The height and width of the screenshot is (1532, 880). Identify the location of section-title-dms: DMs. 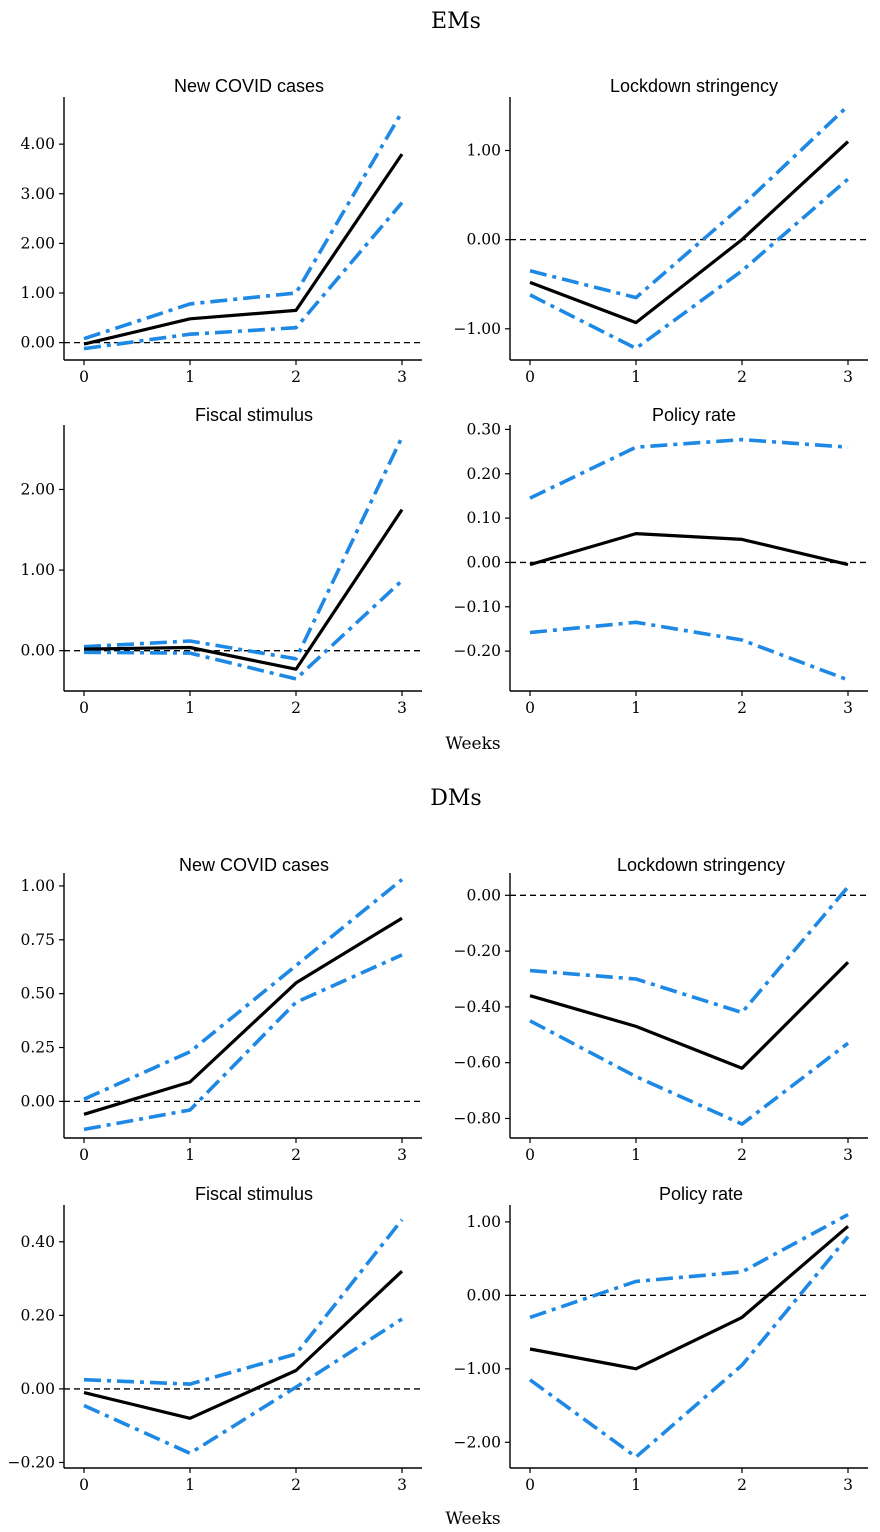
(455, 798).